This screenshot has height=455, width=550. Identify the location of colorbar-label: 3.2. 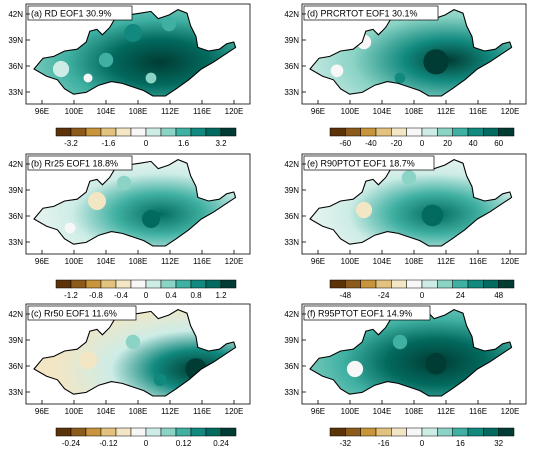
(221, 143).